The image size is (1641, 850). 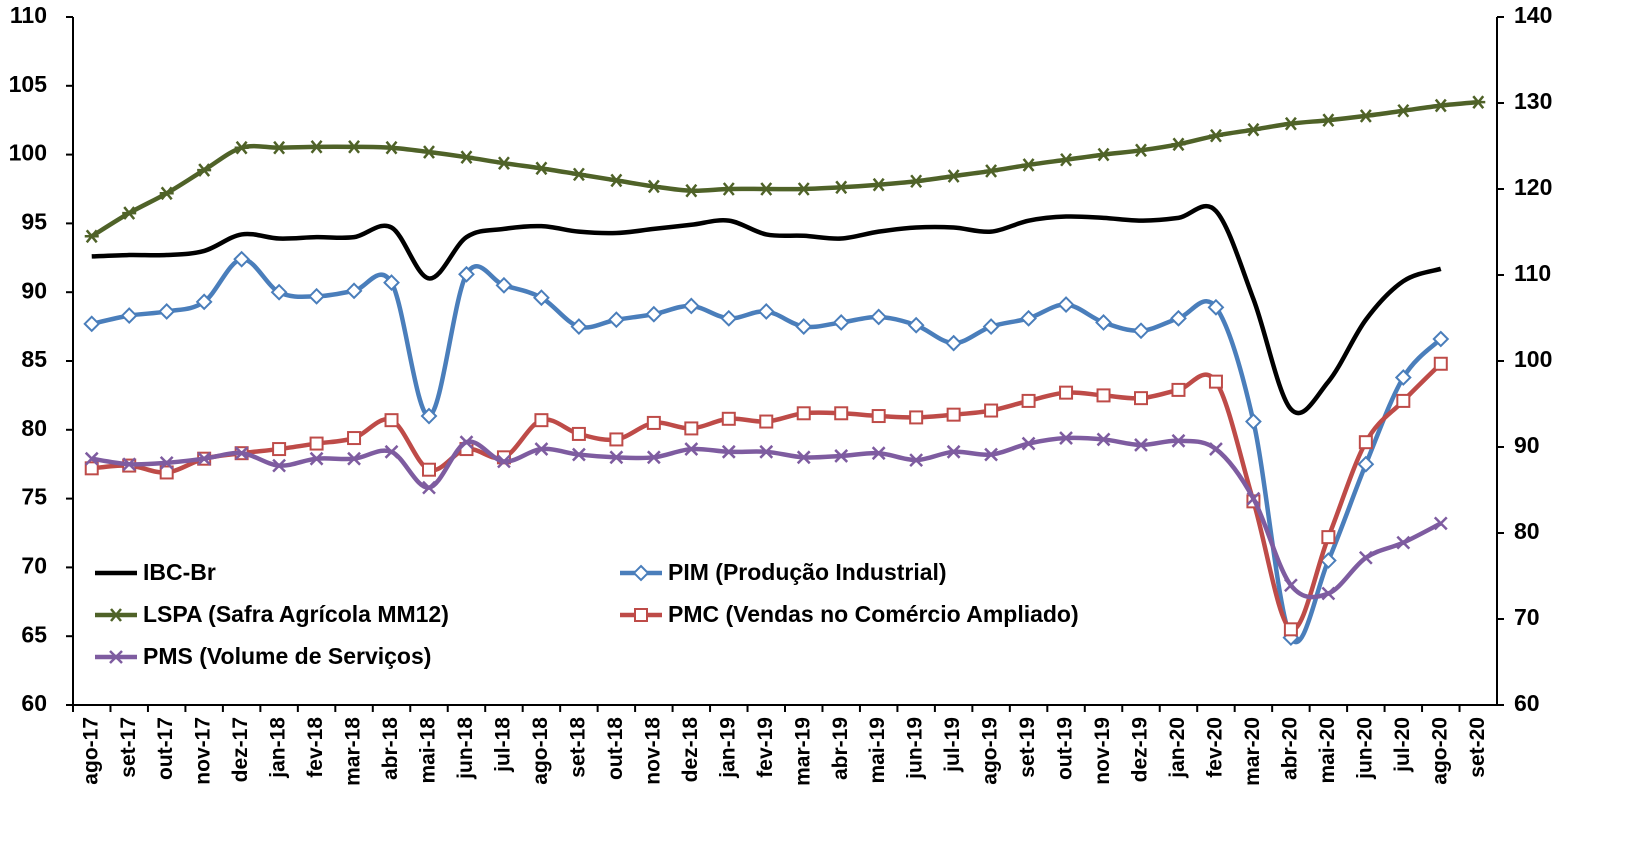 I want to click on legend-label: PIM (Produção Industrial), so click(x=807, y=572).